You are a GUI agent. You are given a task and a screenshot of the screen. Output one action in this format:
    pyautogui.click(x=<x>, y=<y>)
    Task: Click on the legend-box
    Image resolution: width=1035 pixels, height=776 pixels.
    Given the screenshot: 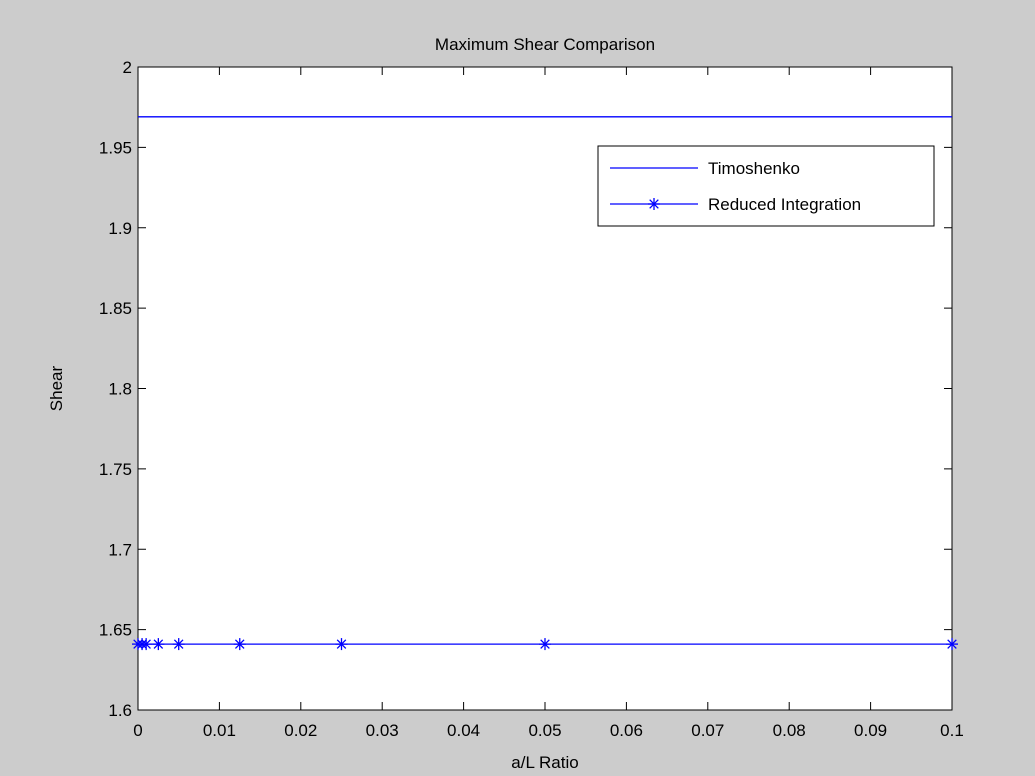 What is the action you would take?
    pyautogui.click(x=766, y=186)
    